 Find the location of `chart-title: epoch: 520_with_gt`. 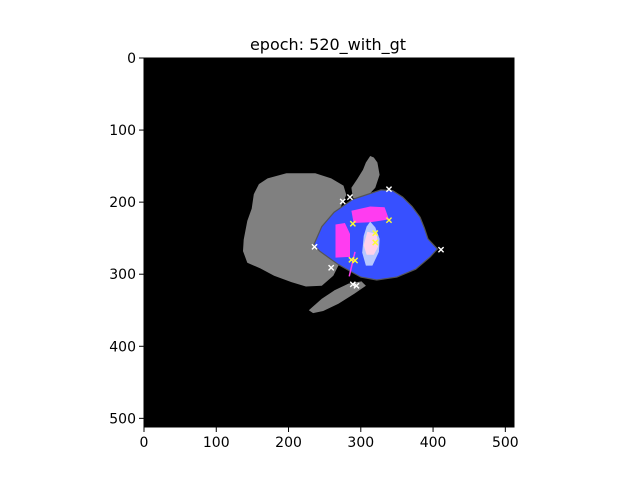

chart-title: epoch: 520_with_gt is located at coordinates (328, 45).